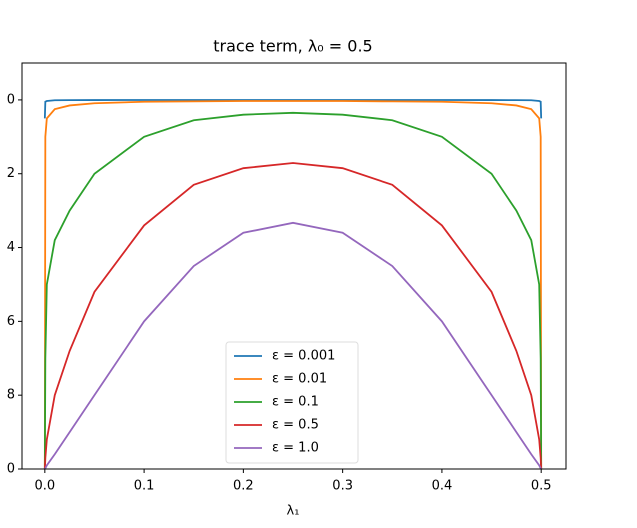 Image resolution: width=637 pixels, height=528 pixels. What do you see at coordinates (11, 321) in the screenshot?
I see `y-tick-label: 6` at bounding box center [11, 321].